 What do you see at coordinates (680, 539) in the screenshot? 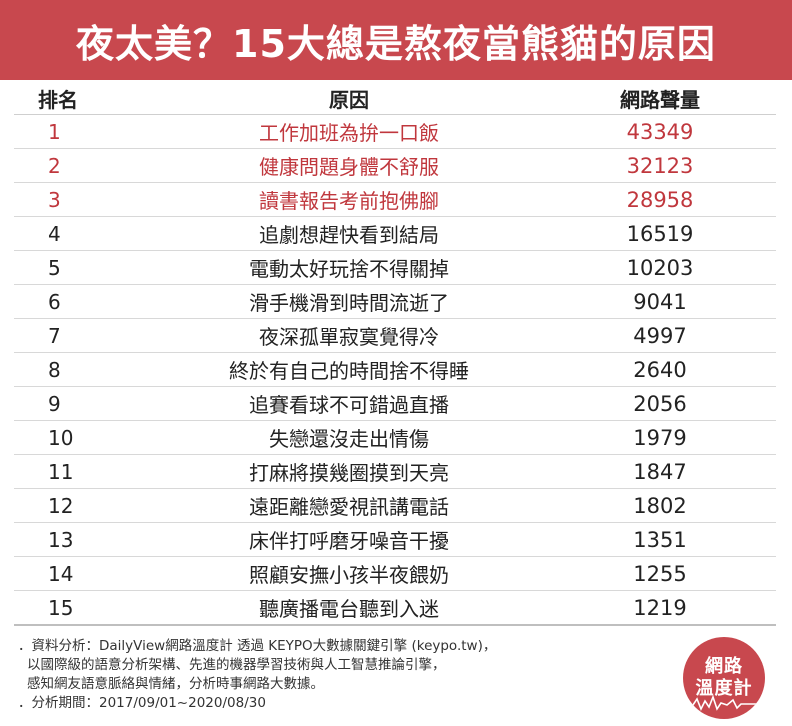
I see `volume-cell: 1351` at bounding box center [680, 539].